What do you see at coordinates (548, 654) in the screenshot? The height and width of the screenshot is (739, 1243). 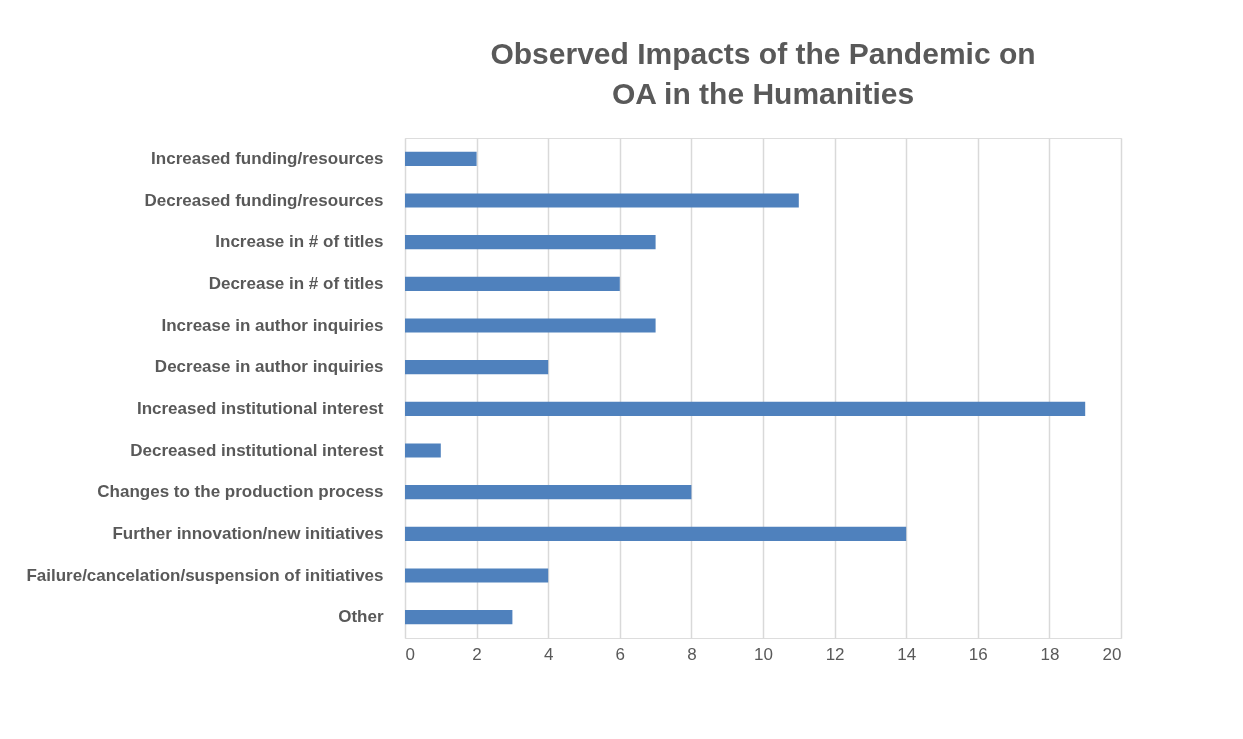 I see `x-tick-label: 4` at bounding box center [548, 654].